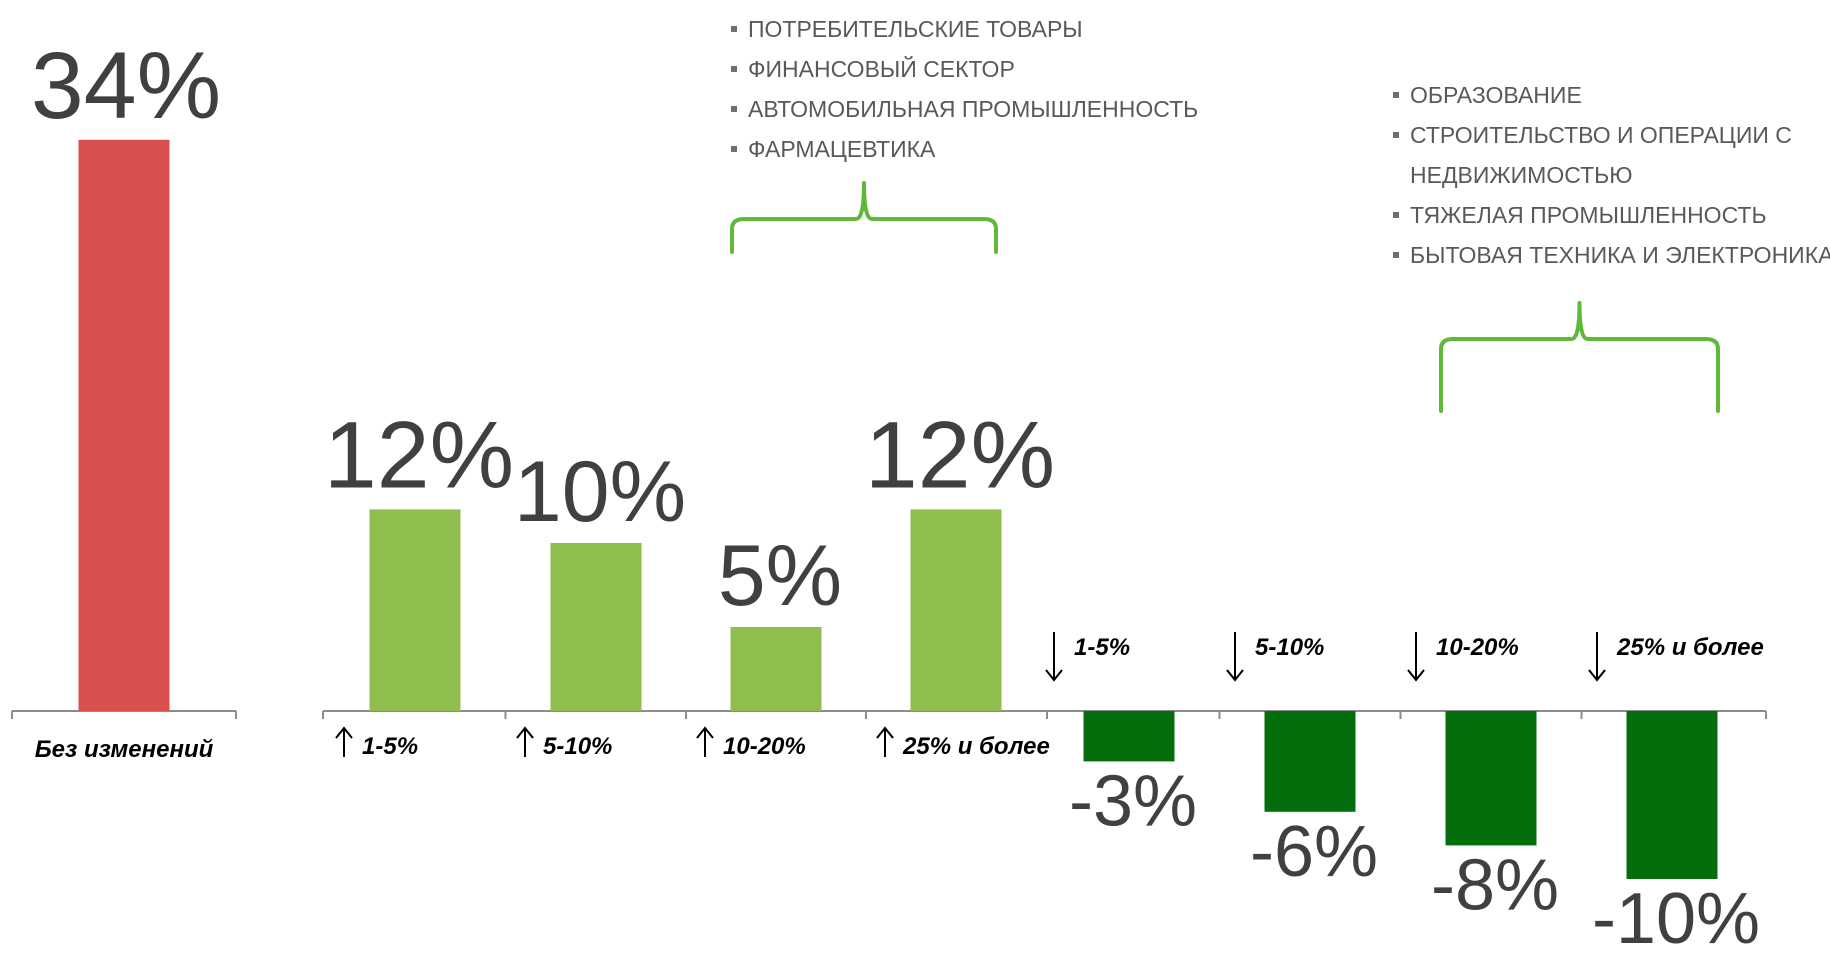 This screenshot has width=1830, height=956. What do you see at coordinates (1133, 801) in the screenshot?
I see `value-label: -3%` at bounding box center [1133, 801].